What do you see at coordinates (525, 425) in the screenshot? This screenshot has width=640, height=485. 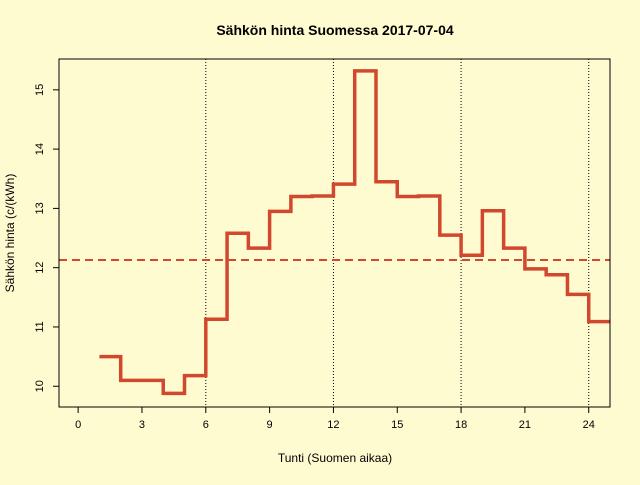 I see `x-tick-label-21: 21` at bounding box center [525, 425].